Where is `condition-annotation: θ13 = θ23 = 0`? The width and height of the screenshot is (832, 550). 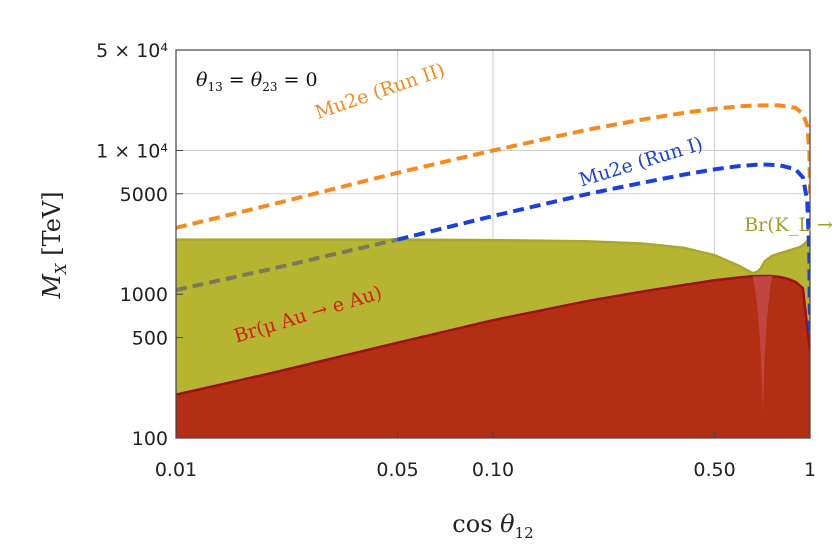
condition-annotation: θ13 = θ23 = 0 is located at coordinates (257, 81).